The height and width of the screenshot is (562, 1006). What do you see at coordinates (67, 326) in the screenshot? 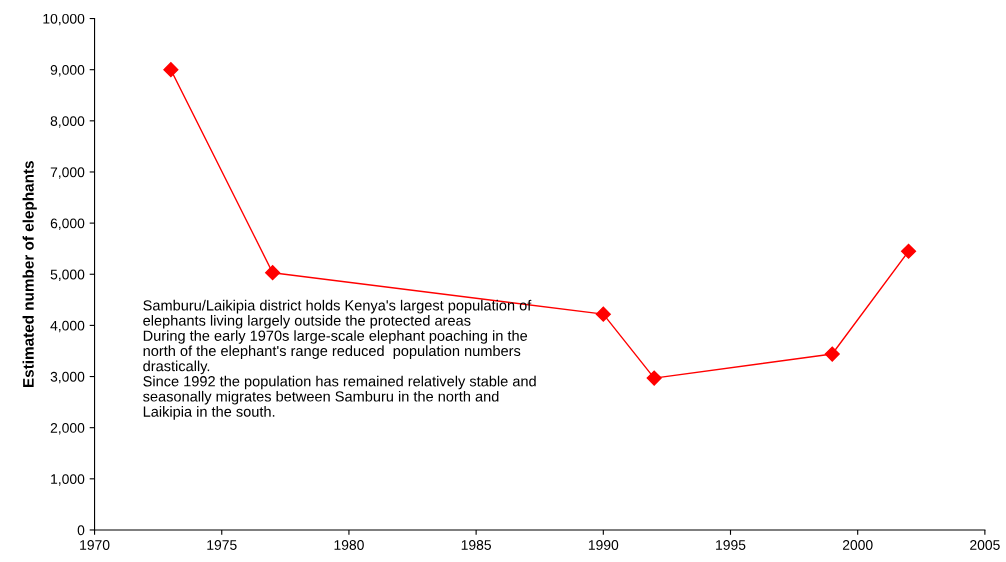
I see `y-tick-label: 4,000` at bounding box center [67, 326].